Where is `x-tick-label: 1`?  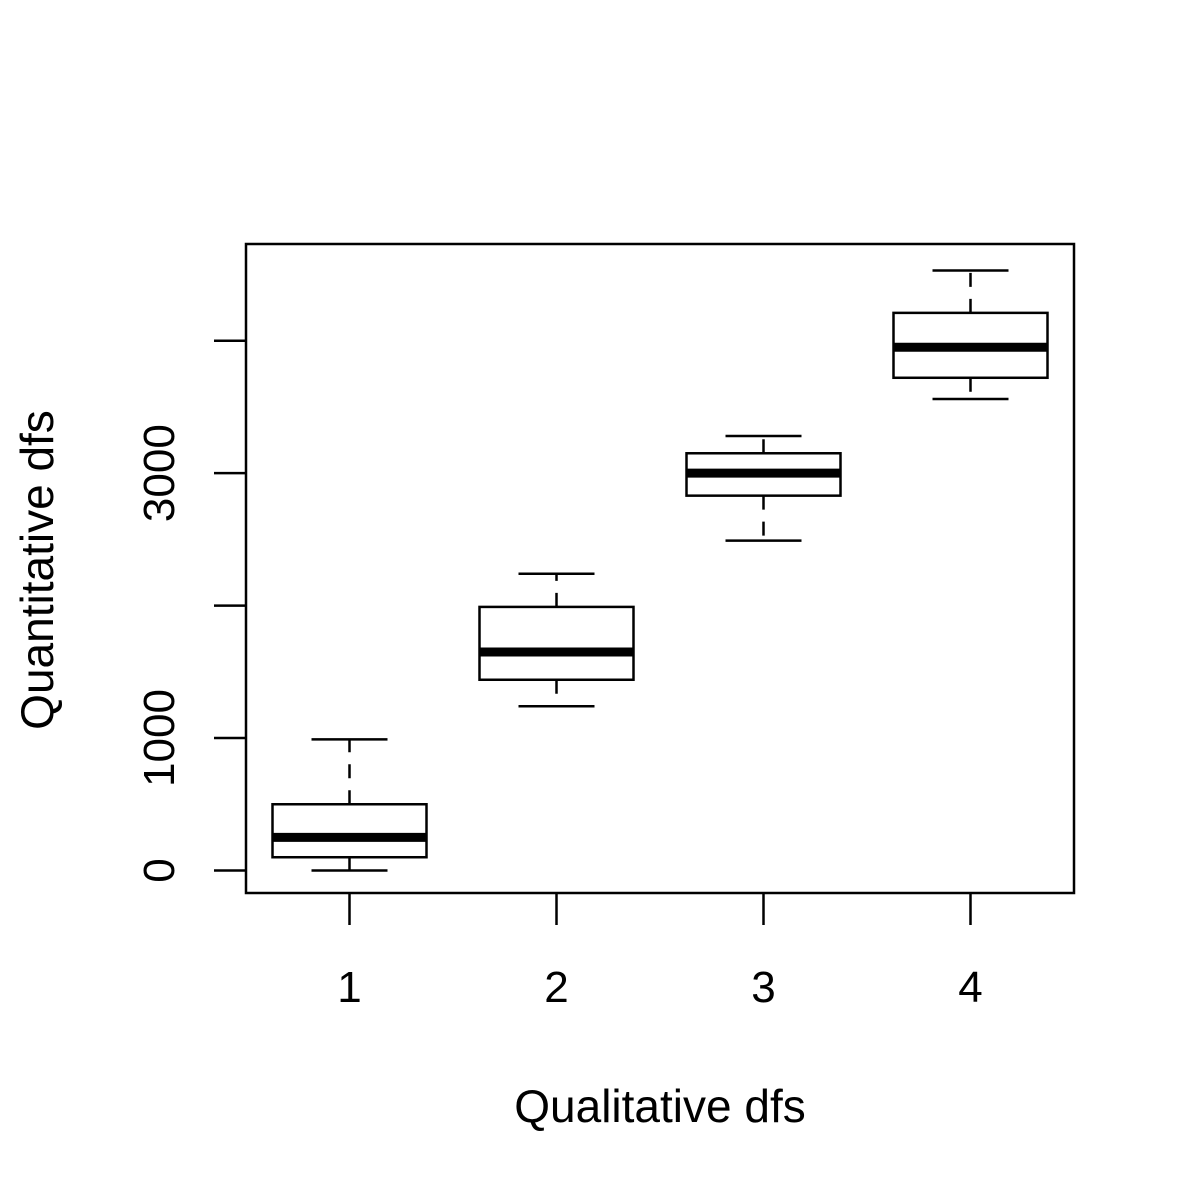
x-tick-label: 1 is located at coordinates (349, 987).